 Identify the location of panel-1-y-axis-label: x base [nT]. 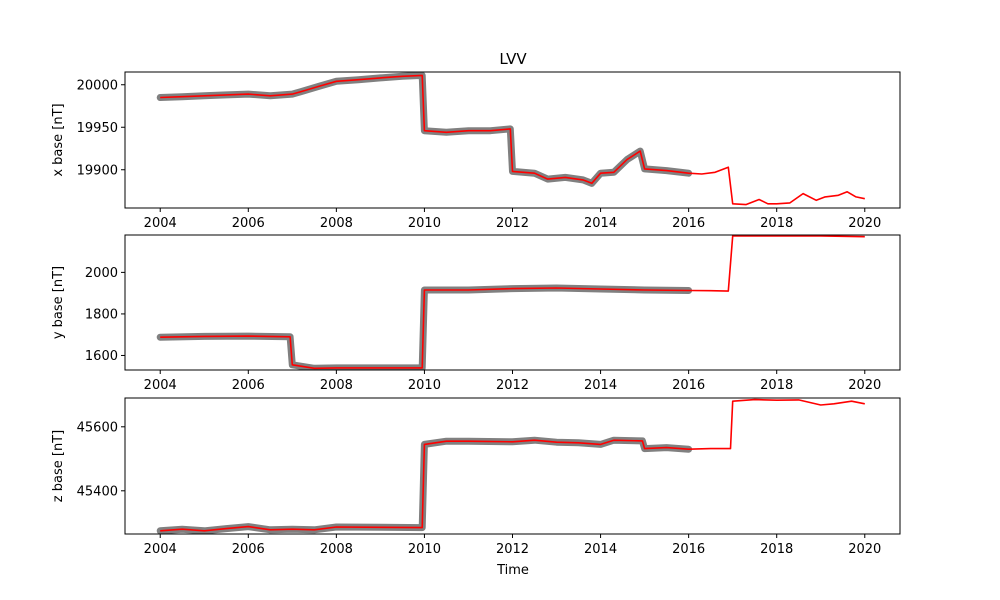
(58, 139).